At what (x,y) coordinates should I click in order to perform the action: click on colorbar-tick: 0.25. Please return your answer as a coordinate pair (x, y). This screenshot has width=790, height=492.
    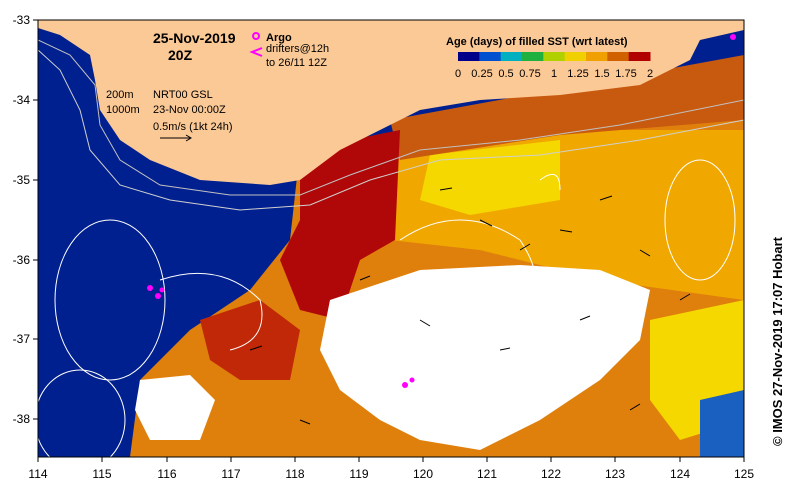
    Looking at the image, I should click on (481, 74).